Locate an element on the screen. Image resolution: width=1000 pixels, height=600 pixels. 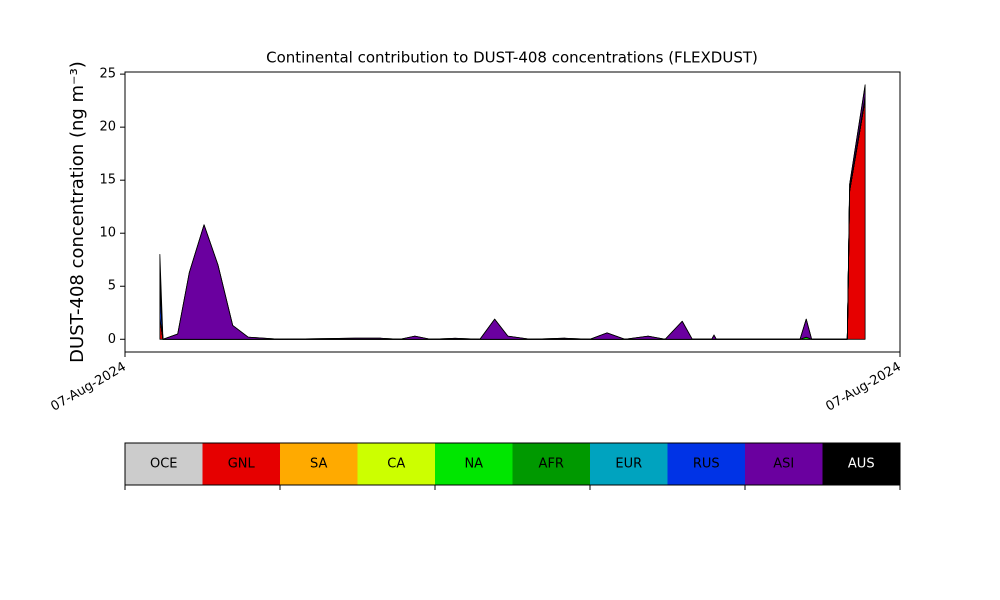
legend-label: SA is located at coordinates (318, 464).